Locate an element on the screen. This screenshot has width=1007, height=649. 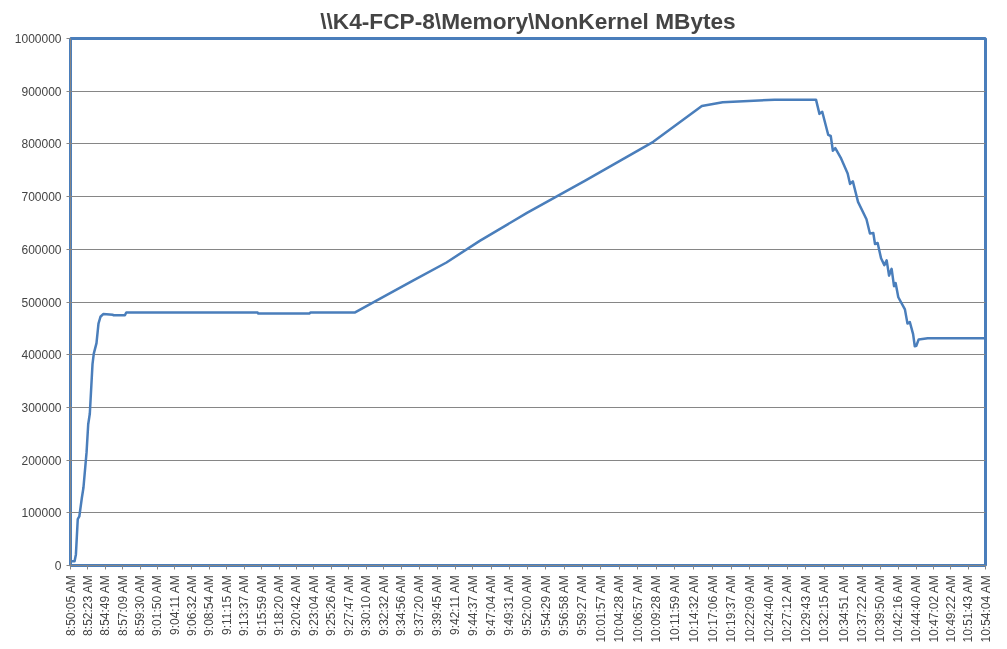
x-tick-label: 10:39:50 AM is located at coordinates (880, 609).